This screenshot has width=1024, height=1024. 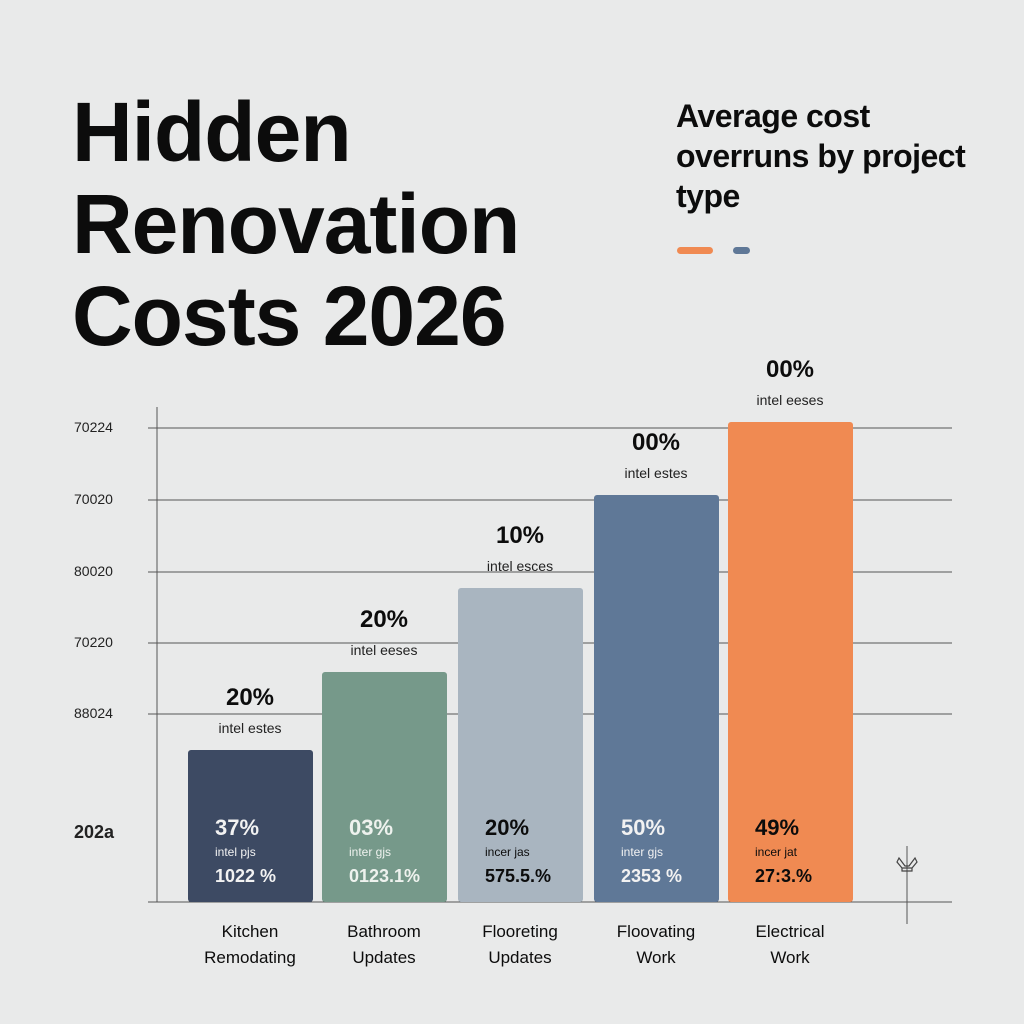 What do you see at coordinates (93, 499) in the screenshot?
I see `y-tick-label: 70020` at bounding box center [93, 499].